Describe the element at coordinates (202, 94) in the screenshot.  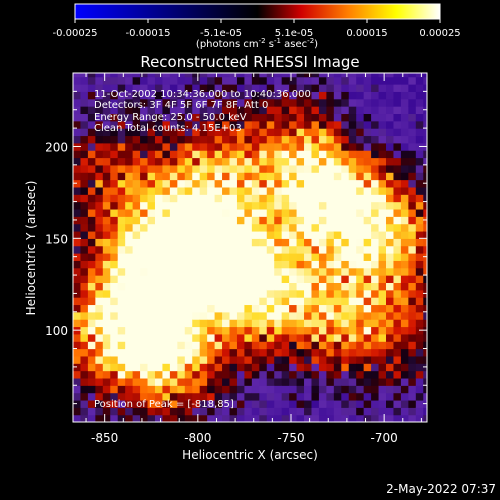
I see `annotation-time: 11-Oct-2002 10:34:36.000 to 10:40:36.000` at that location.